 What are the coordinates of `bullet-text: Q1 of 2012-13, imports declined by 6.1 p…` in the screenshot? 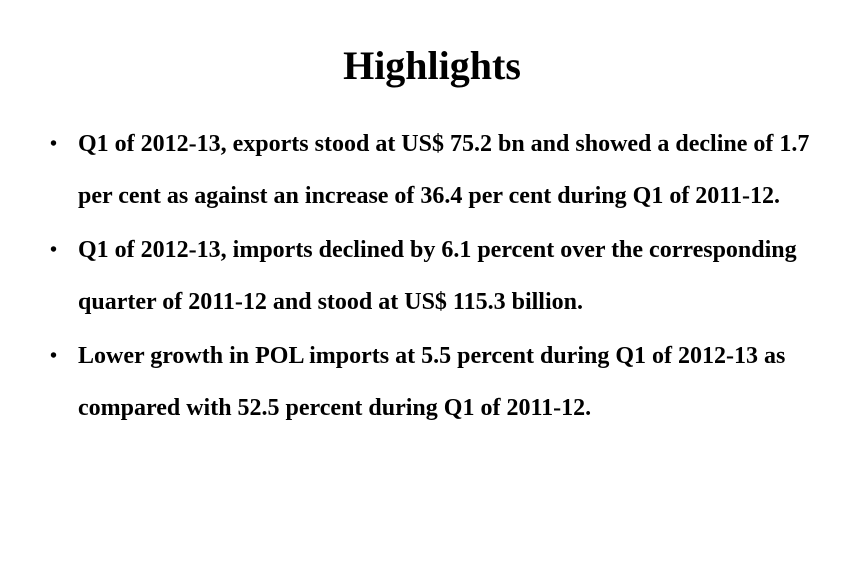 It's located at (437, 276).